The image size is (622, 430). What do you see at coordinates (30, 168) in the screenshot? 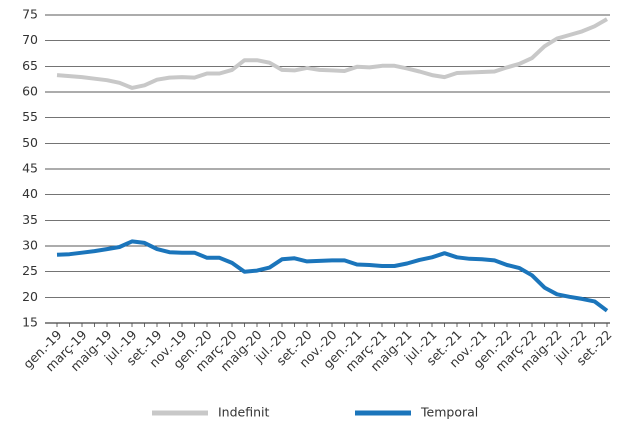
I see `y-tick-label: 45` at bounding box center [30, 168].